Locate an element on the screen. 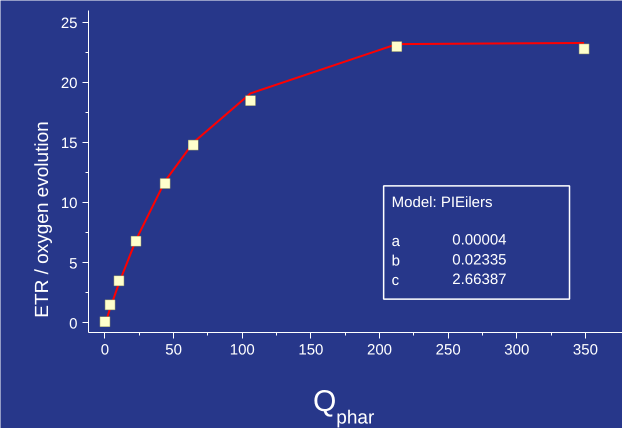  y-axis-title: ETR / oxygen evolution is located at coordinates (42, 219).